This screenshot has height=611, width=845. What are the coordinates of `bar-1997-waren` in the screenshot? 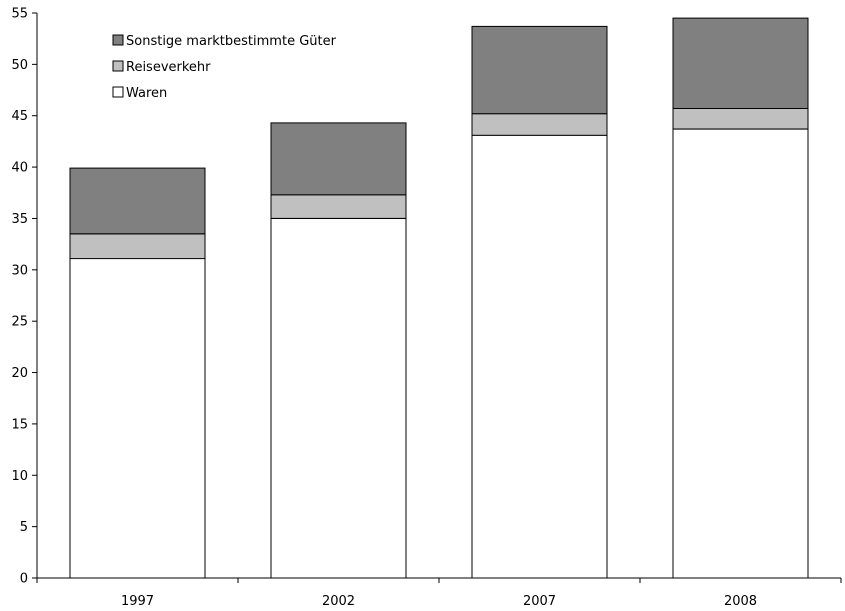 It's located at (137, 418).